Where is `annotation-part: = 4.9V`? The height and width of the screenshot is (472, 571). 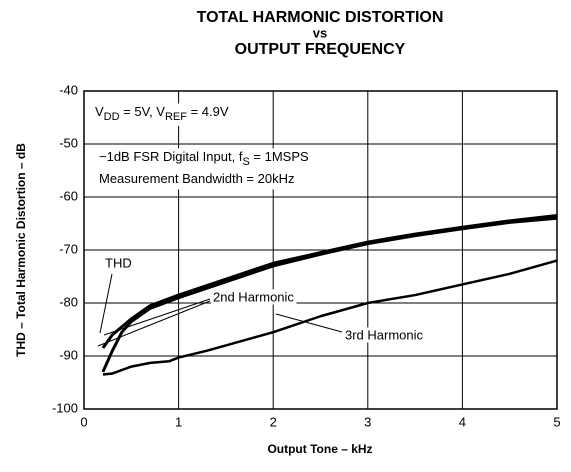
annotation-part: = 4.9V is located at coordinates (208, 111).